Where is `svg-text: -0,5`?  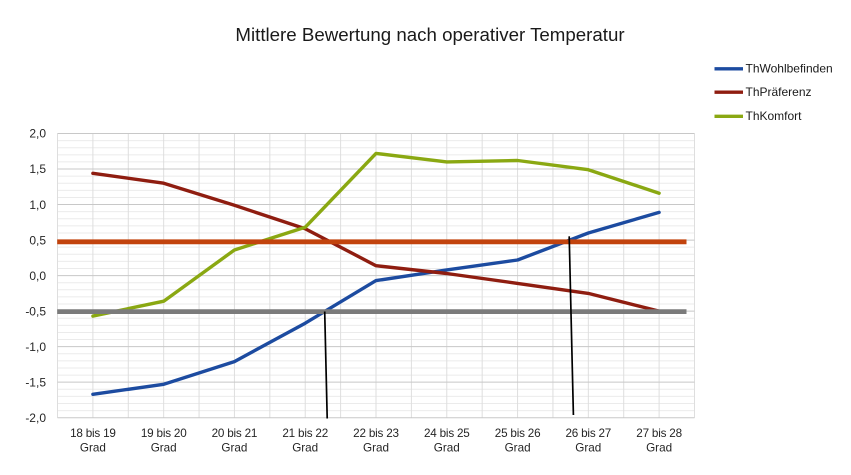 svg-text: -0,5 is located at coordinates (35, 311).